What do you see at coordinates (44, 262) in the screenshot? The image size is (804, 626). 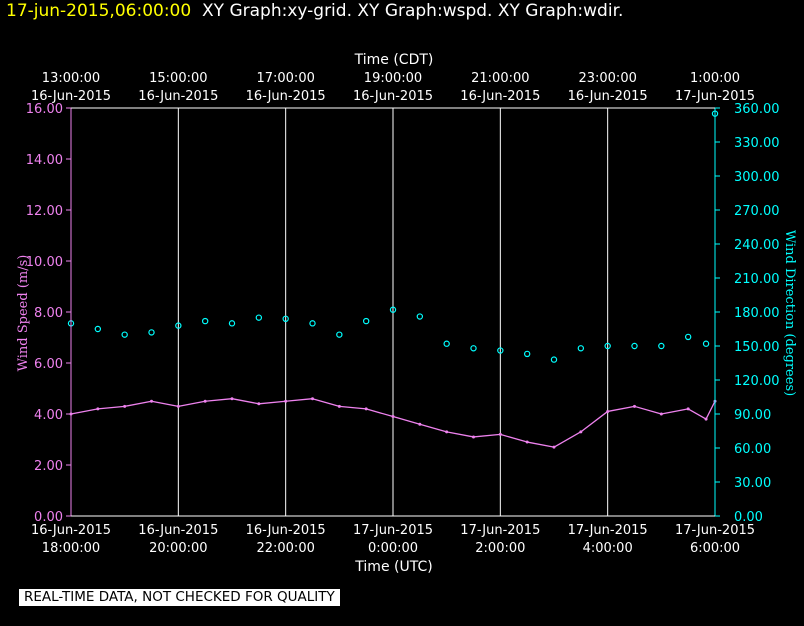 I see `y-left-tick-5: 10.00` at bounding box center [44, 262].